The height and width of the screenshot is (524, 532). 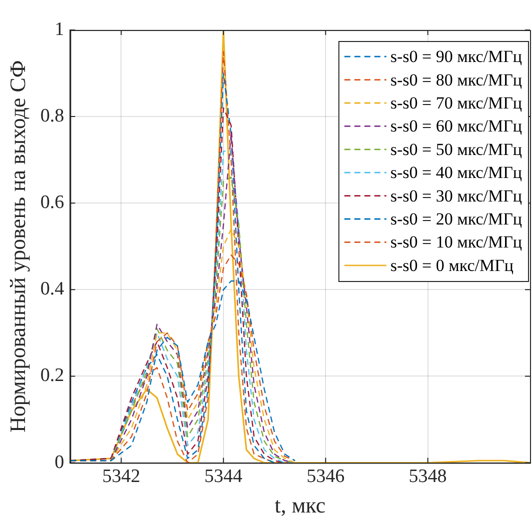 What do you see at coordinates (17, 246) in the screenshot?
I see `y-axis-title: Нормированный уровень на выходе СФ` at bounding box center [17, 246].